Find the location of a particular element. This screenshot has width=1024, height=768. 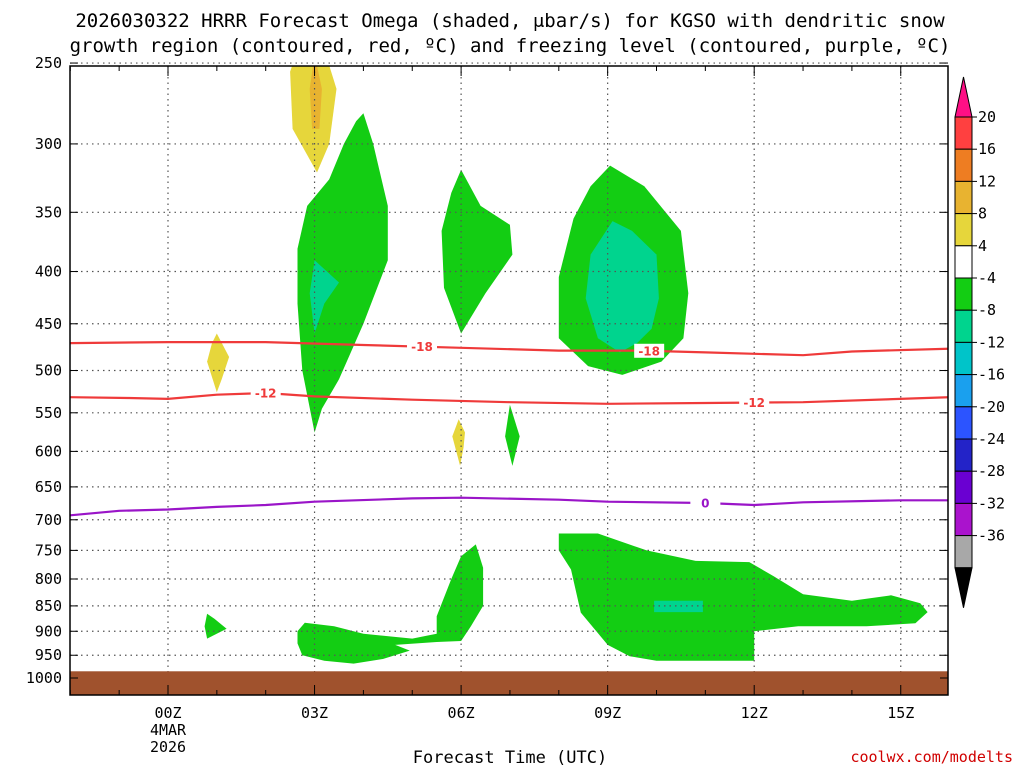

ytick-label-900: 900 is located at coordinates (48, 631).